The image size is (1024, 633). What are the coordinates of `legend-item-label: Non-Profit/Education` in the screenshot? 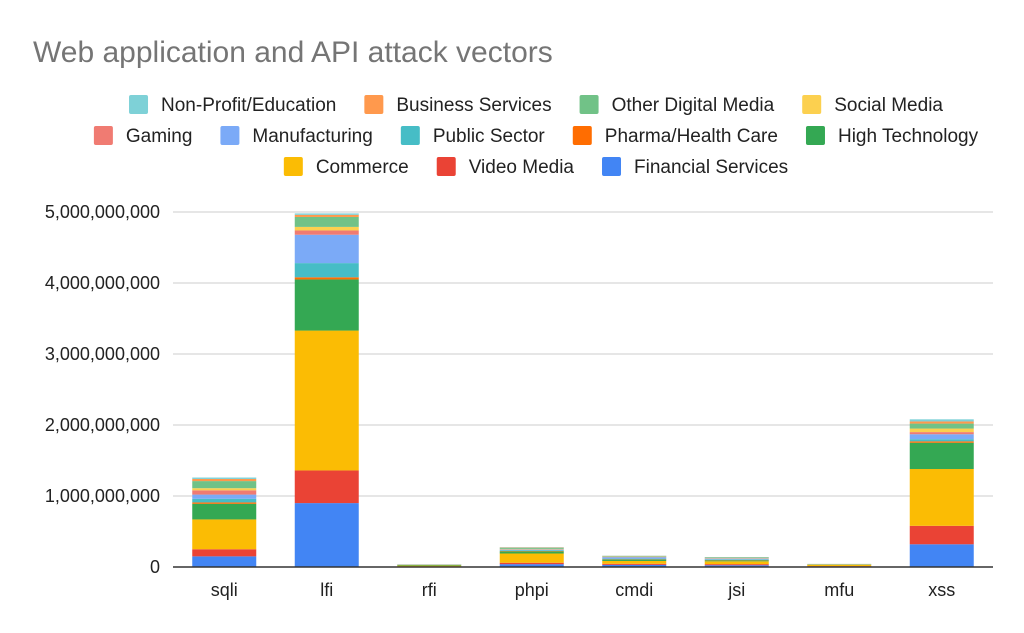 It's located at (248, 105).